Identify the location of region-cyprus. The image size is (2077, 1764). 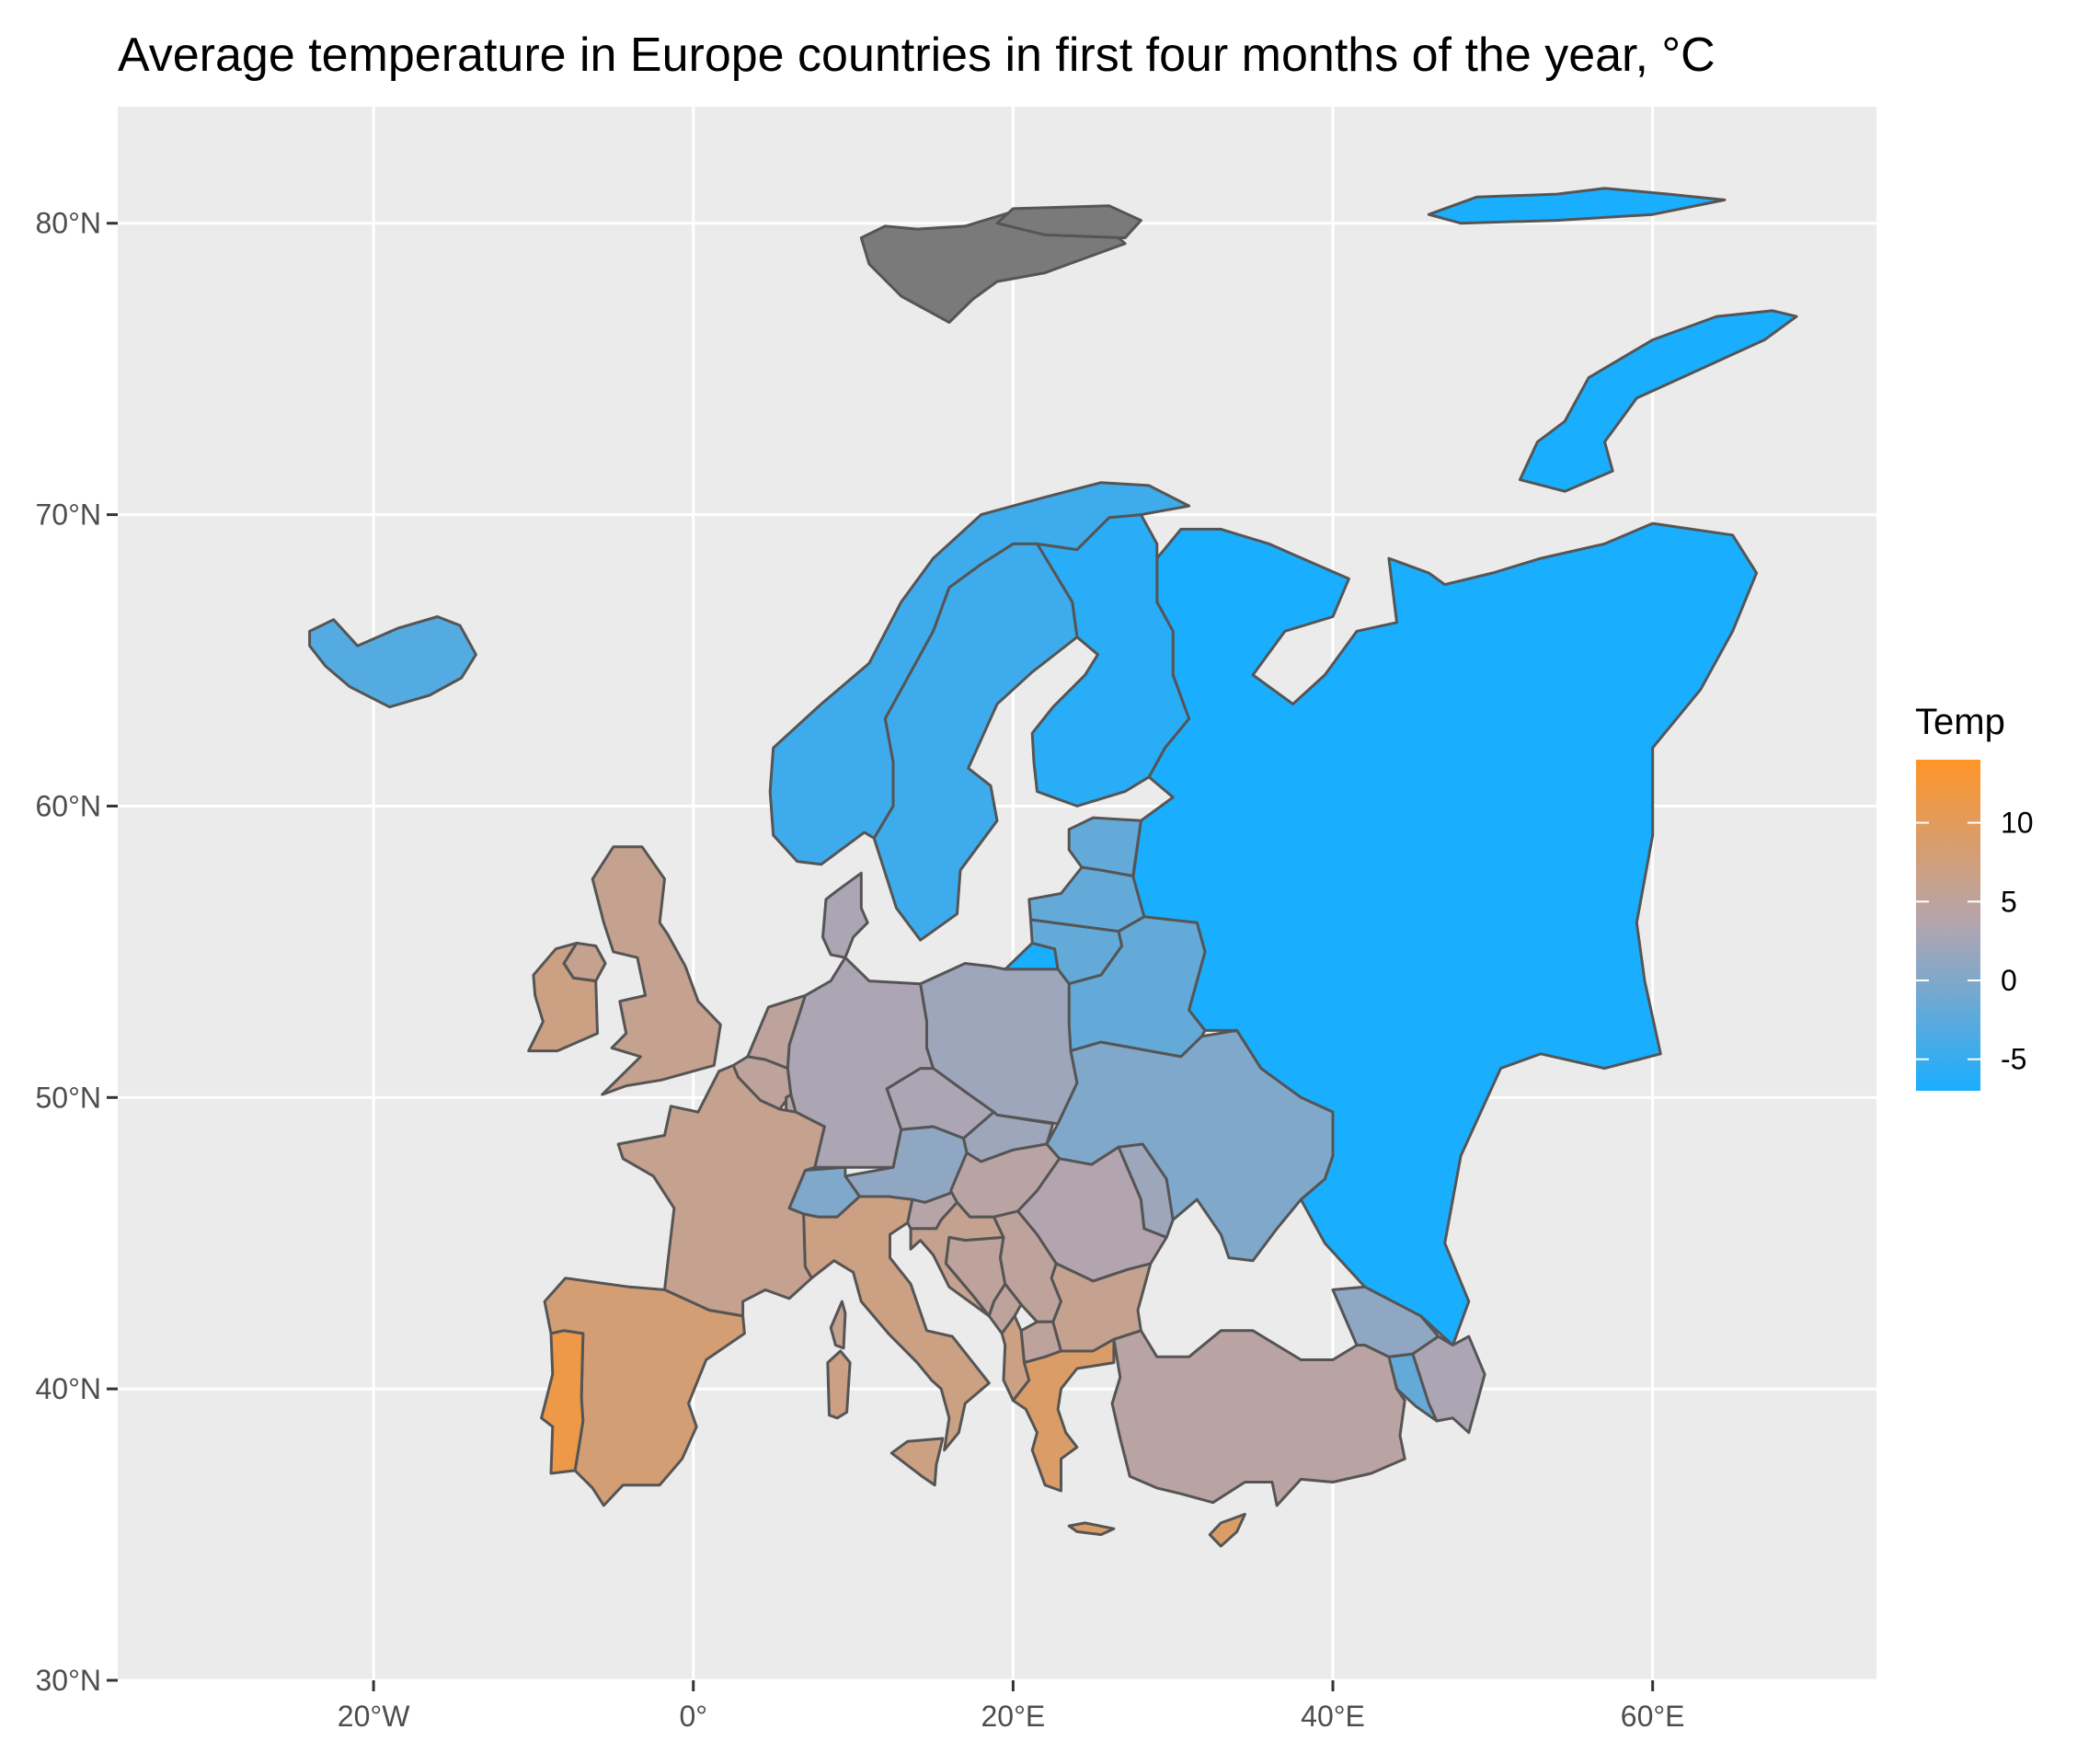
(1227, 1530).